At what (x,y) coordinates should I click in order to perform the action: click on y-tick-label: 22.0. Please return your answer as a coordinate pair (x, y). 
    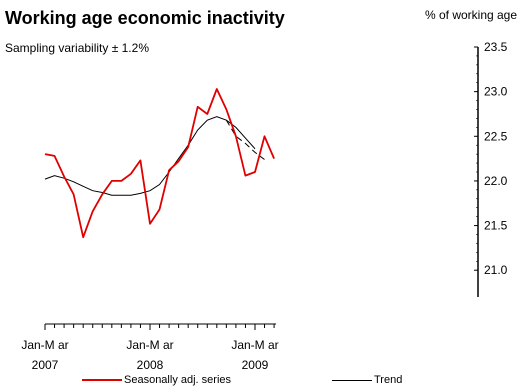
    Looking at the image, I should click on (496, 181).